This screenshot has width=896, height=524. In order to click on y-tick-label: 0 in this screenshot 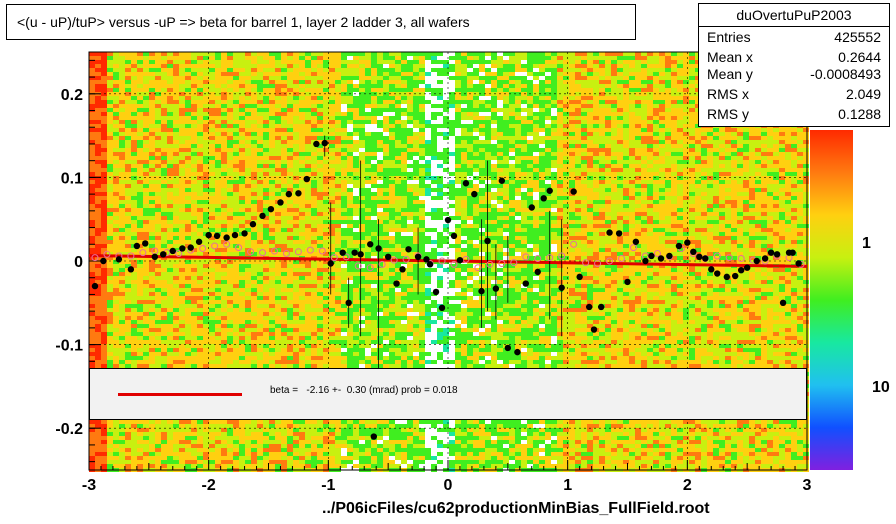, I will do `click(78, 262)`.